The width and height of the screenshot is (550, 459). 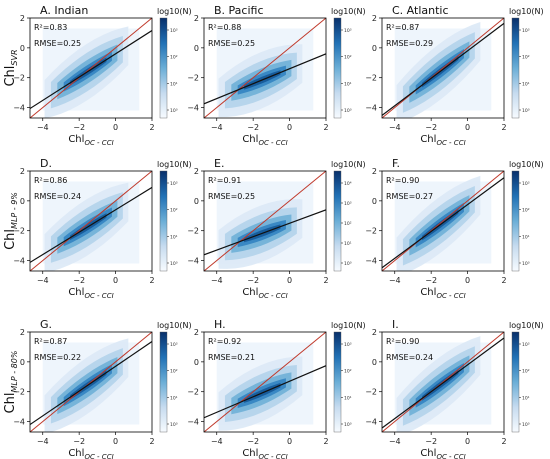 What do you see at coordinates (64, 10) in the screenshot?
I see `panel-title: A. Indian` at bounding box center [64, 10].